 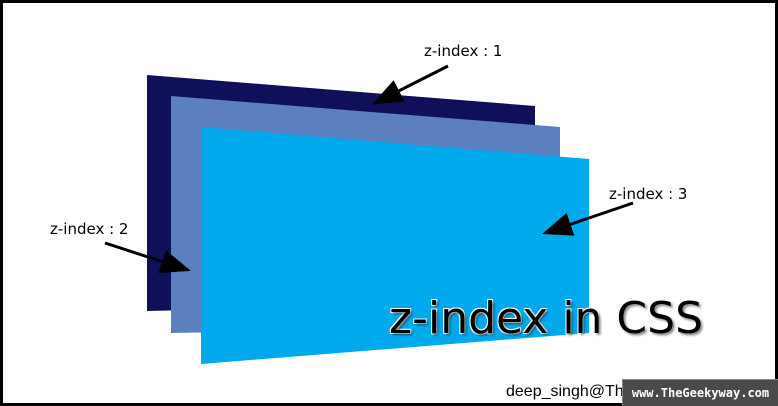 I want to click on layer-2-label: z-index : 2, so click(x=89, y=229).